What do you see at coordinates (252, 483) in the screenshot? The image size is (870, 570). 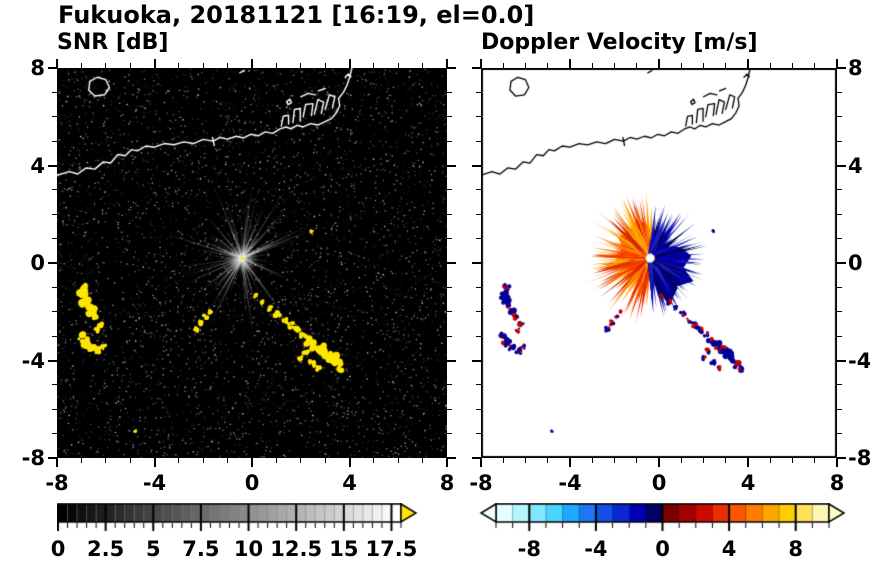 I see `snr-x-tick-label: 0` at bounding box center [252, 483].